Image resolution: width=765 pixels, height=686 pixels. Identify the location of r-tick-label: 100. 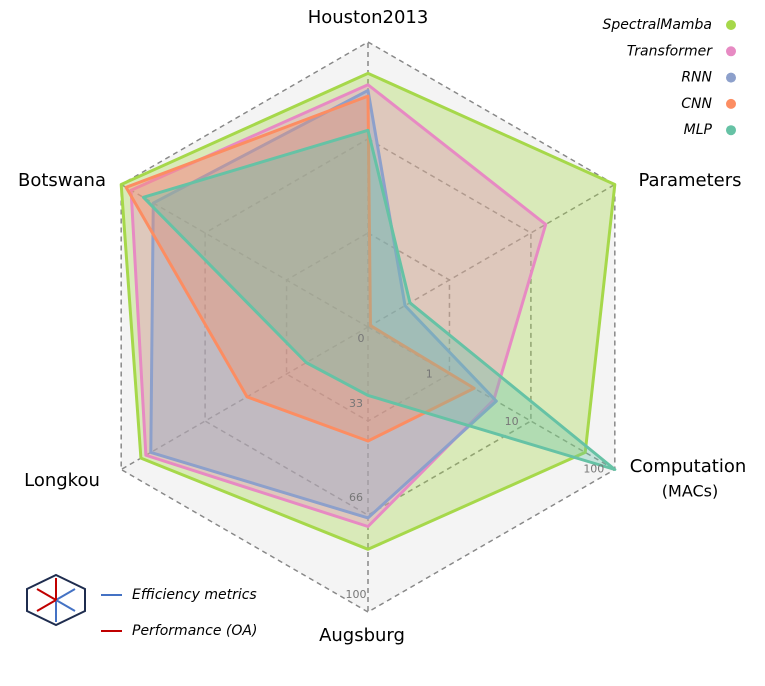
(356, 594).